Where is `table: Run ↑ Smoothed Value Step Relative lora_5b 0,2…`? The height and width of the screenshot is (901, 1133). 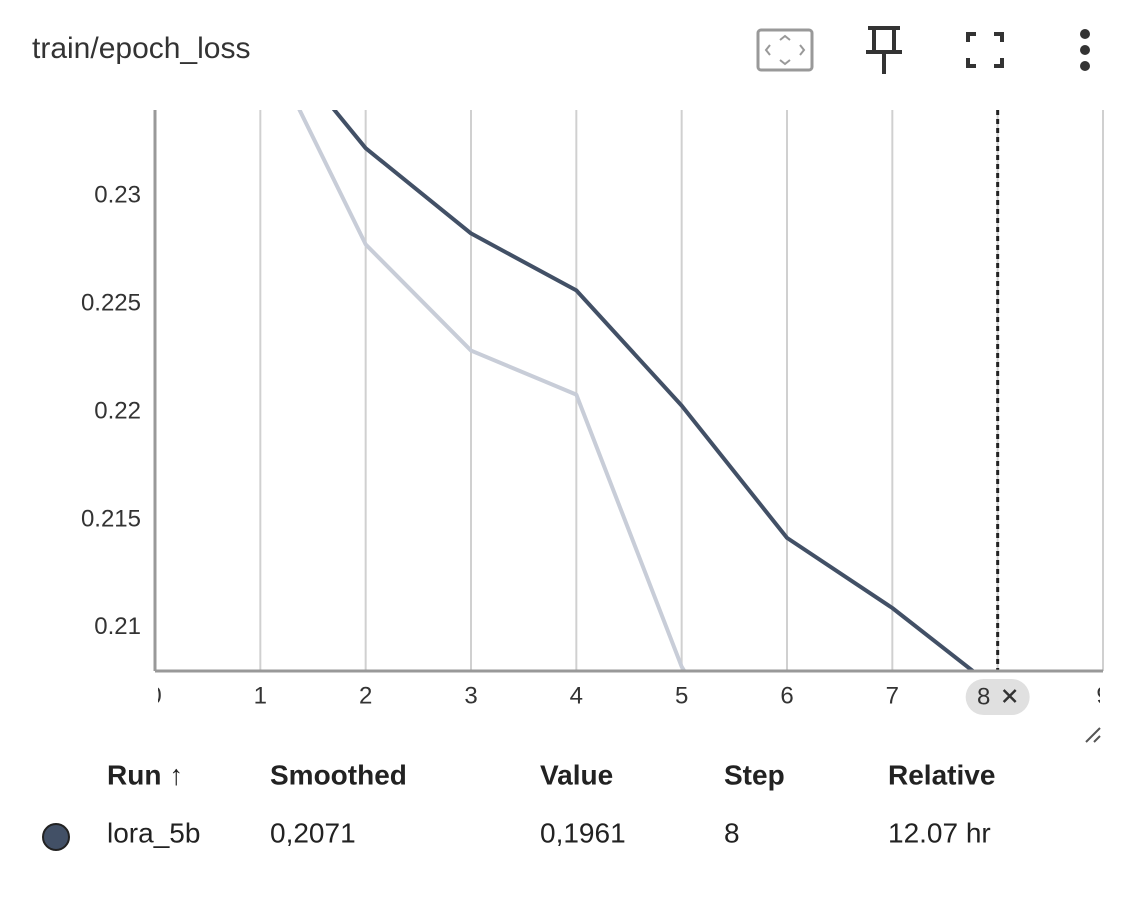 table: Run ↑ Smoothed Value Step Relative lora_5b 0,2… is located at coordinates (551, 803).